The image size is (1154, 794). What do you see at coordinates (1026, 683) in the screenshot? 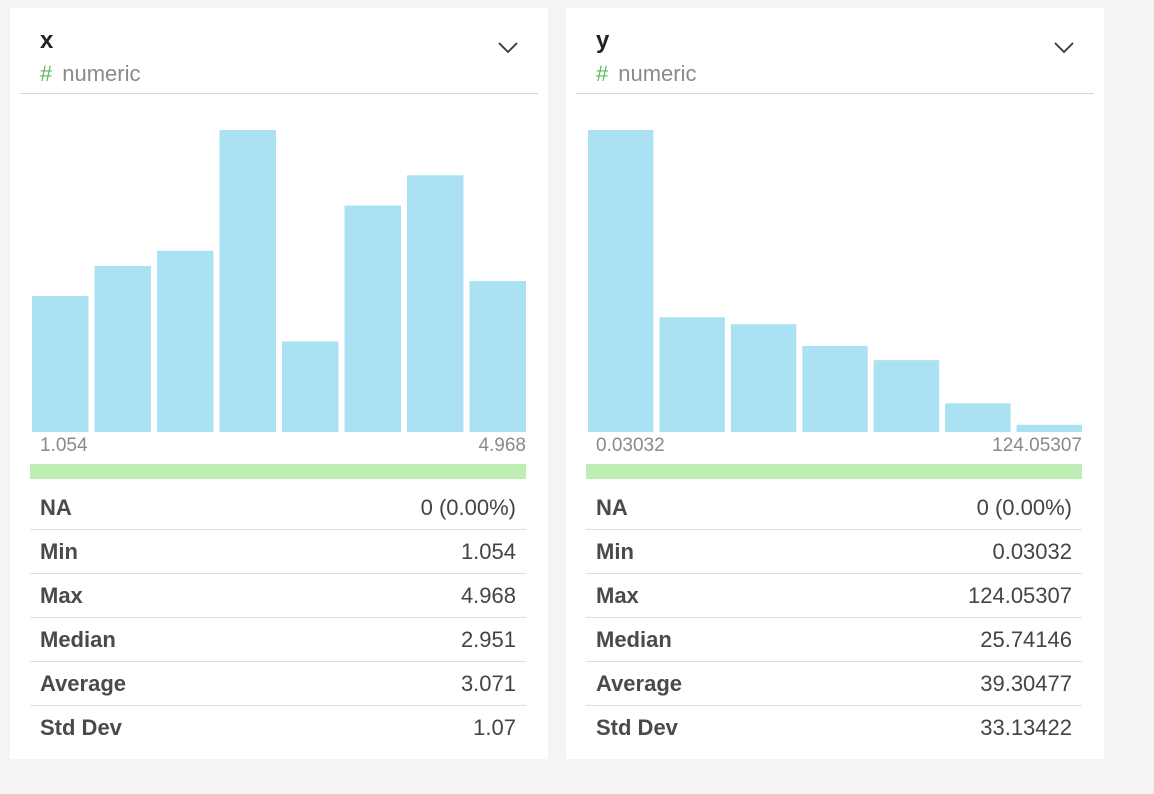
I see `stat-value: 39.30477` at bounding box center [1026, 683].